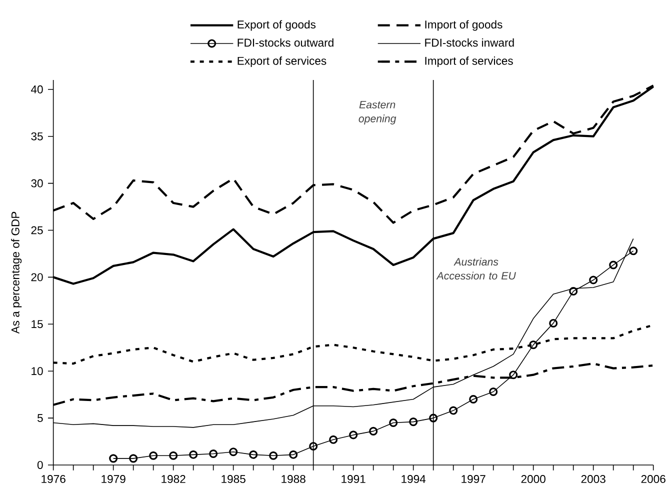 The width and height of the screenshot is (672, 497). I want to click on y-tick-label: 30, so click(37, 183).